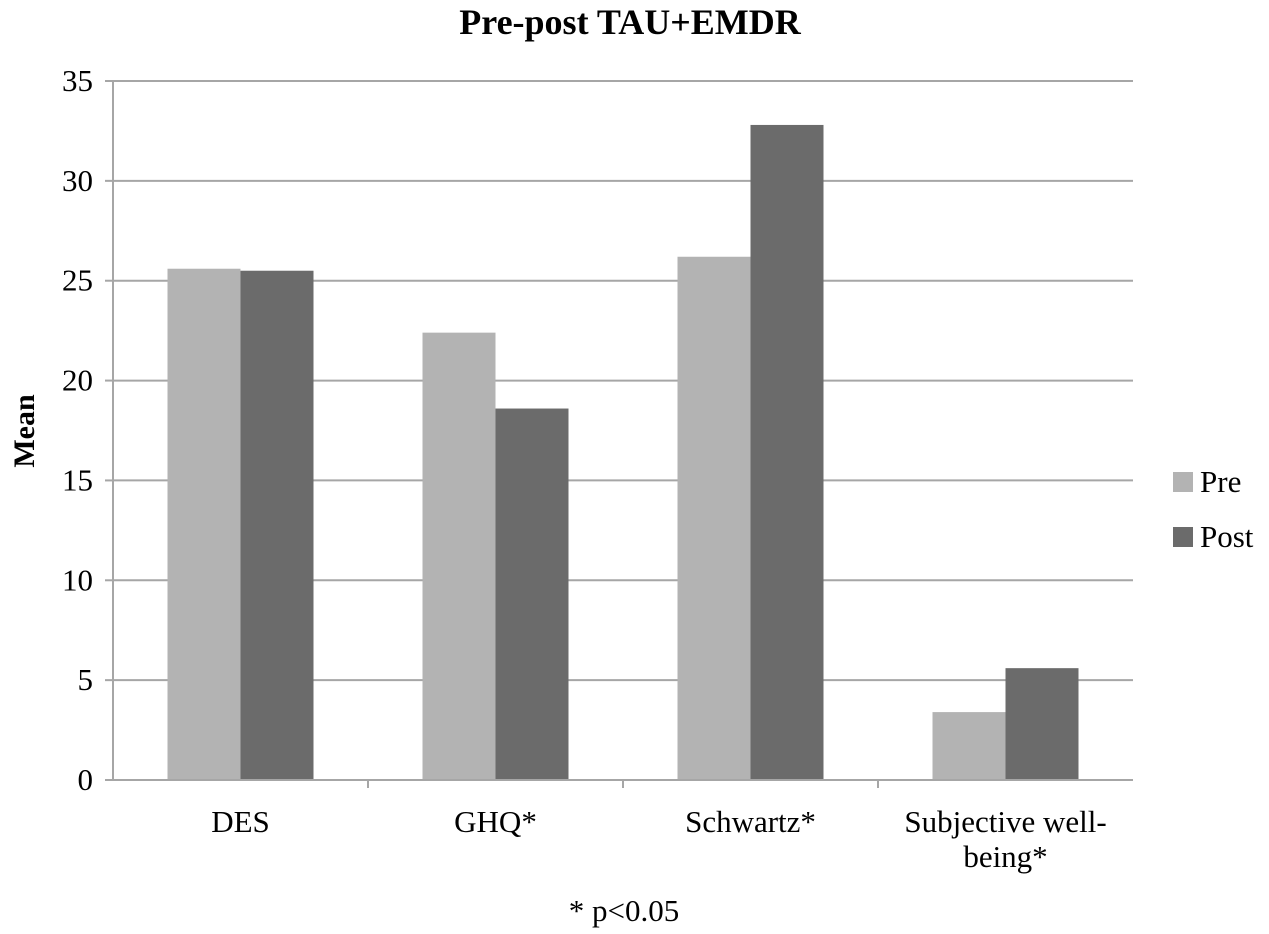 This screenshot has height=934, width=1269. Describe the element at coordinates (77, 180) in the screenshot. I see `y-tick-label: 30` at that location.